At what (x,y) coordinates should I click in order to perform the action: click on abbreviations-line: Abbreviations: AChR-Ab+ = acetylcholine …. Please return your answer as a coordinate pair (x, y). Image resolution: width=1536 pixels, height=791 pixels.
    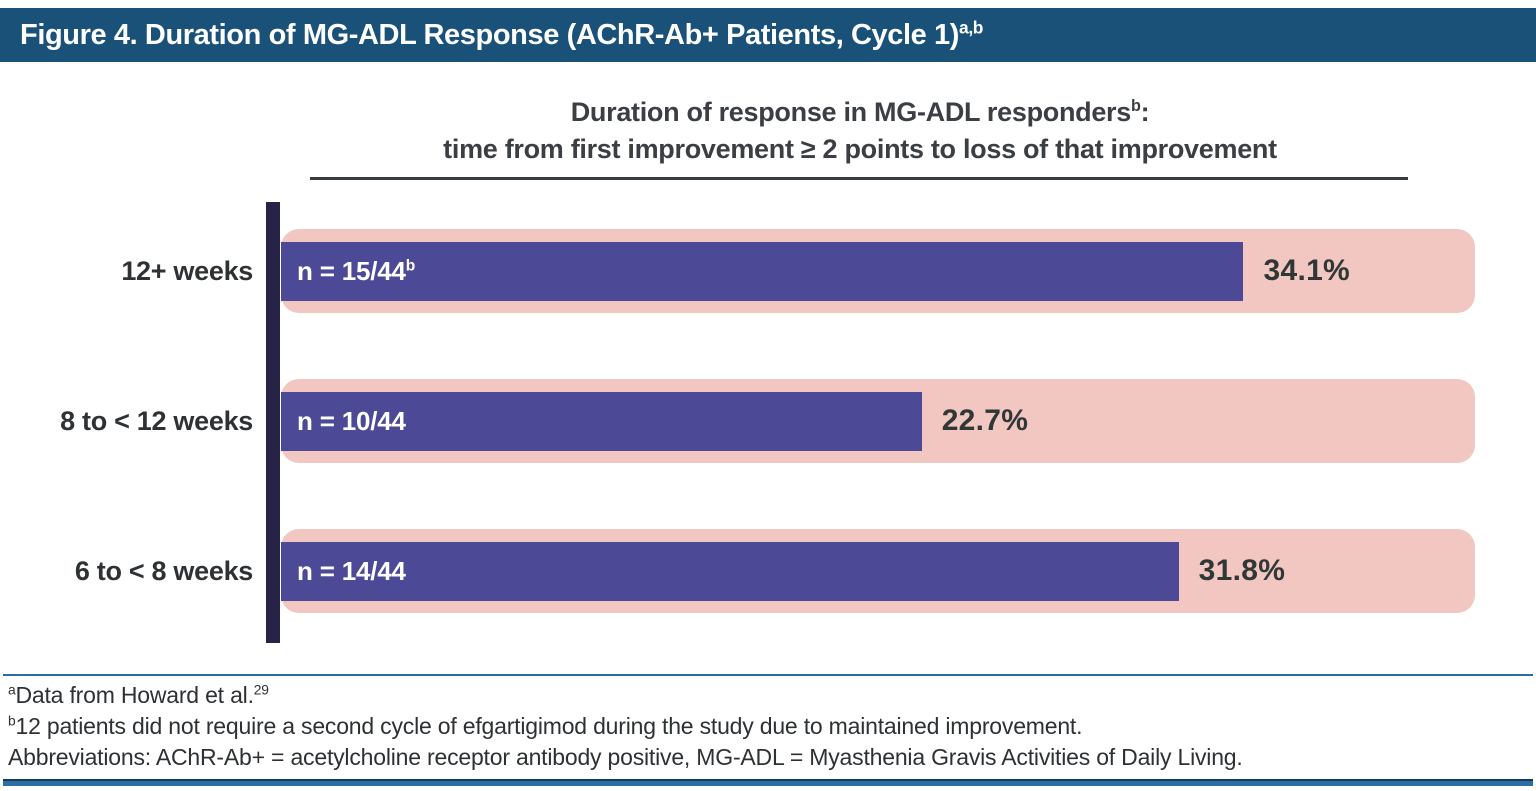
    Looking at the image, I should click on (625, 757).